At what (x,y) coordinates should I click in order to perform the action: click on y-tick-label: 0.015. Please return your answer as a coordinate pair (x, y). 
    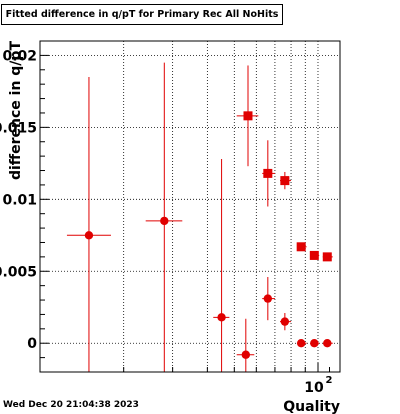
    Looking at the image, I should click on (18, 128).